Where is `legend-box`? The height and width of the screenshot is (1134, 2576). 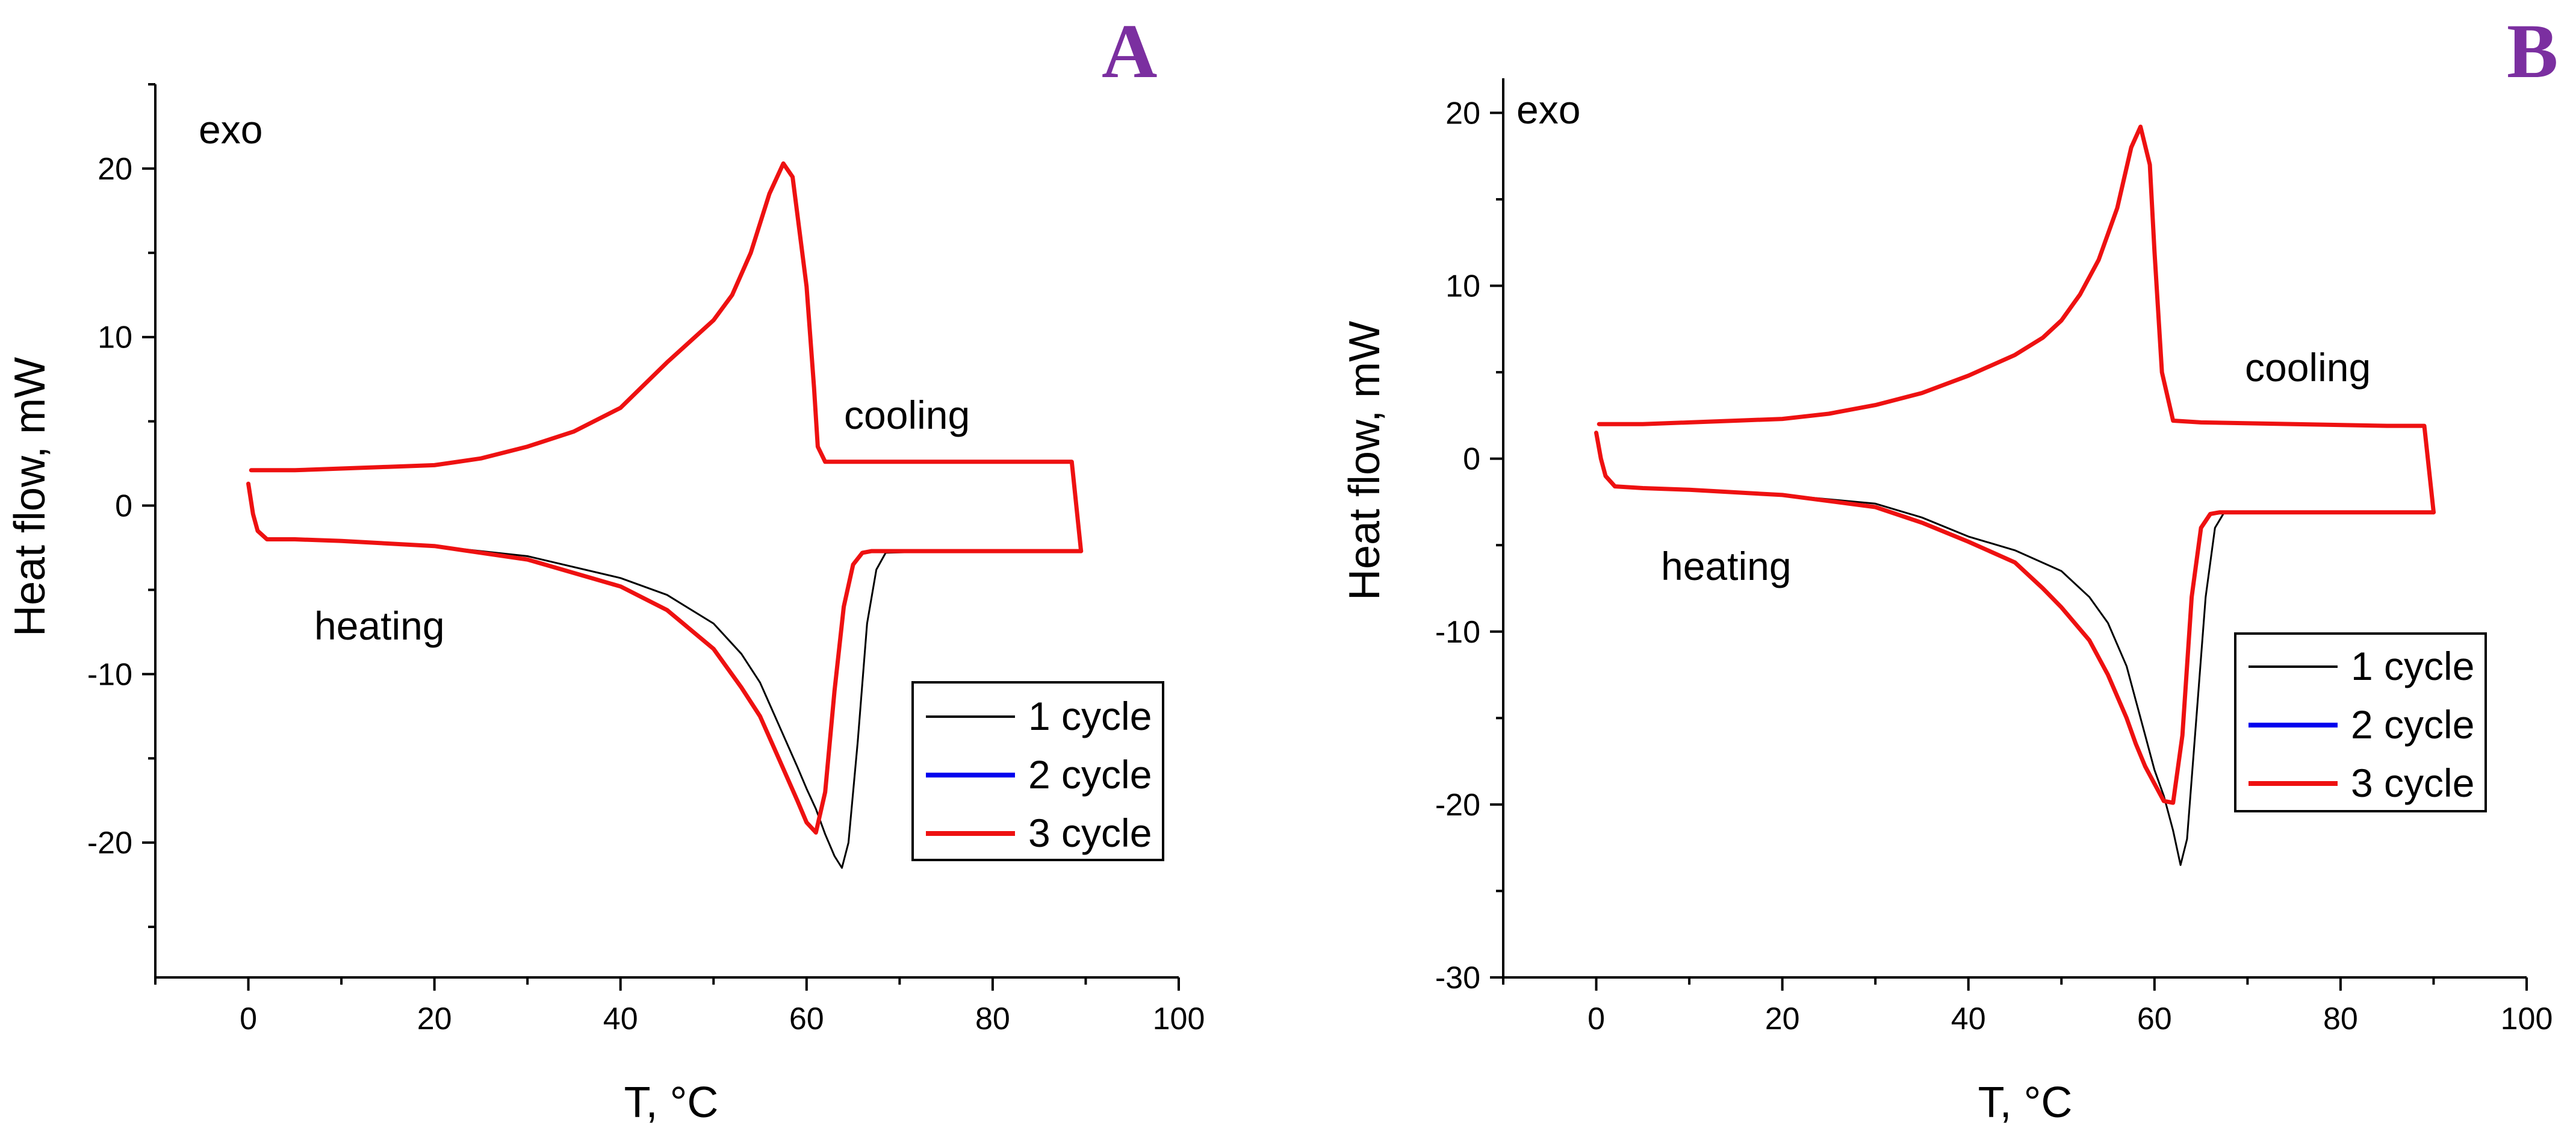
legend-box is located at coordinates (1037, 771).